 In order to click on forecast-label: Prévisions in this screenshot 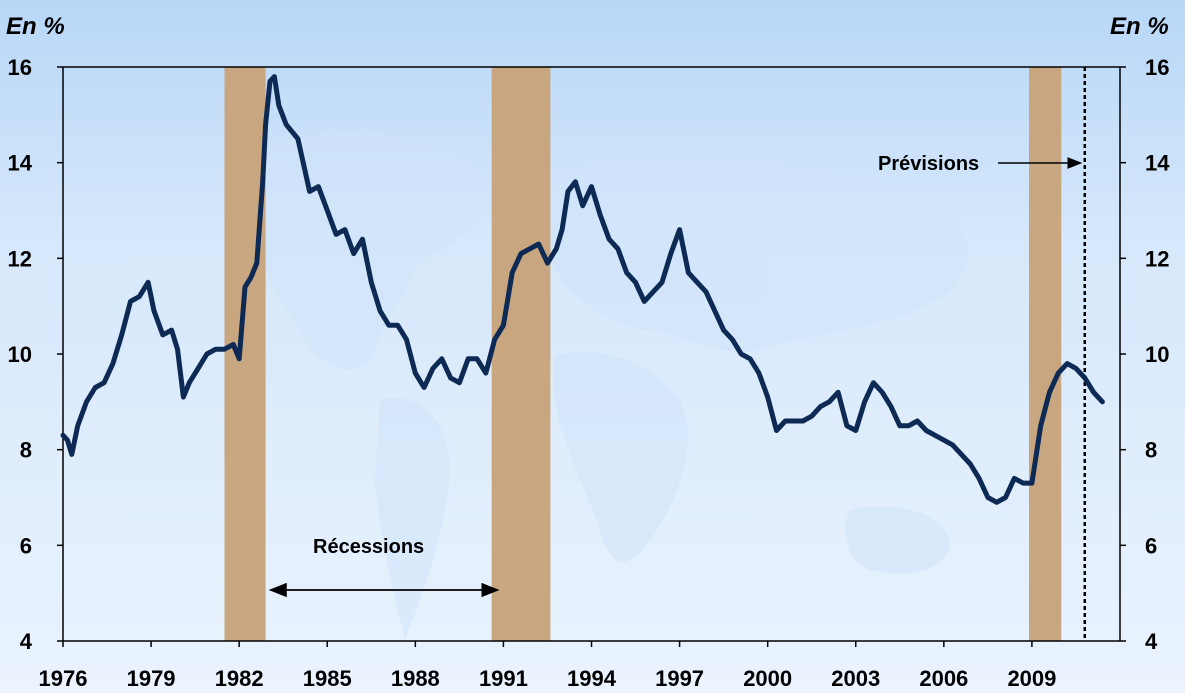, I will do `click(928, 164)`.